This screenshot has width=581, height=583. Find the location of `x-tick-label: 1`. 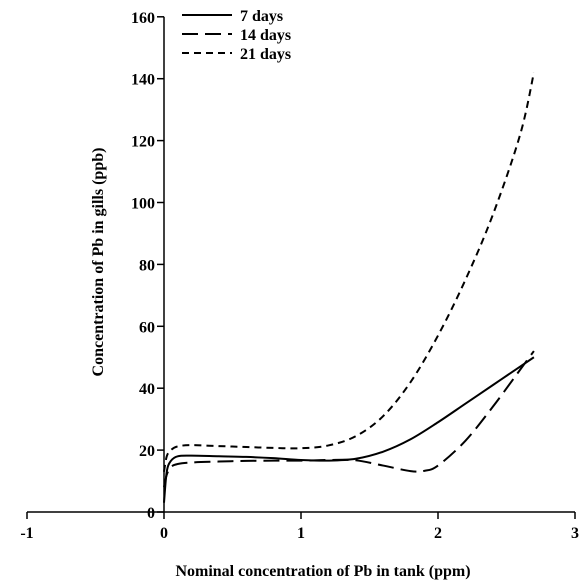

x-tick-label: 1 is located at coordinates (301, 533).